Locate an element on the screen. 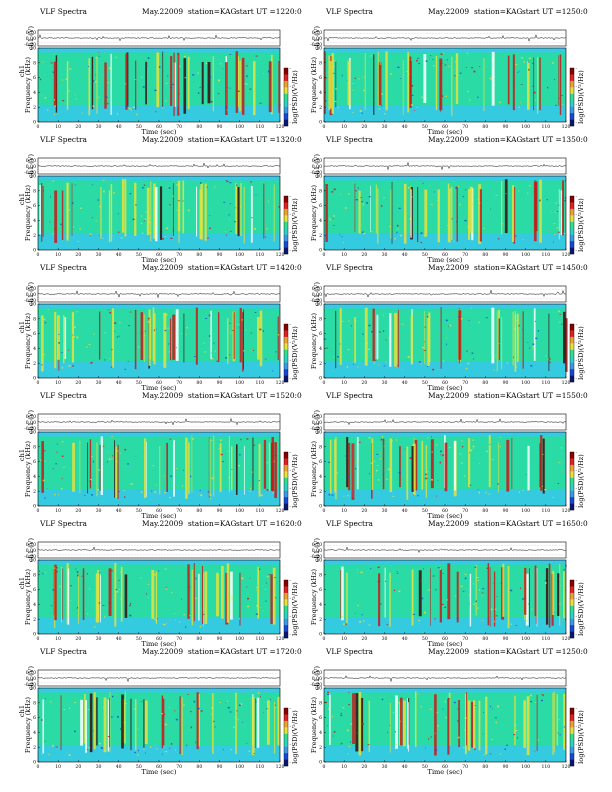  colorbar-label: log(PSD)(V²/Hz) is located at coordinates (295, 225).